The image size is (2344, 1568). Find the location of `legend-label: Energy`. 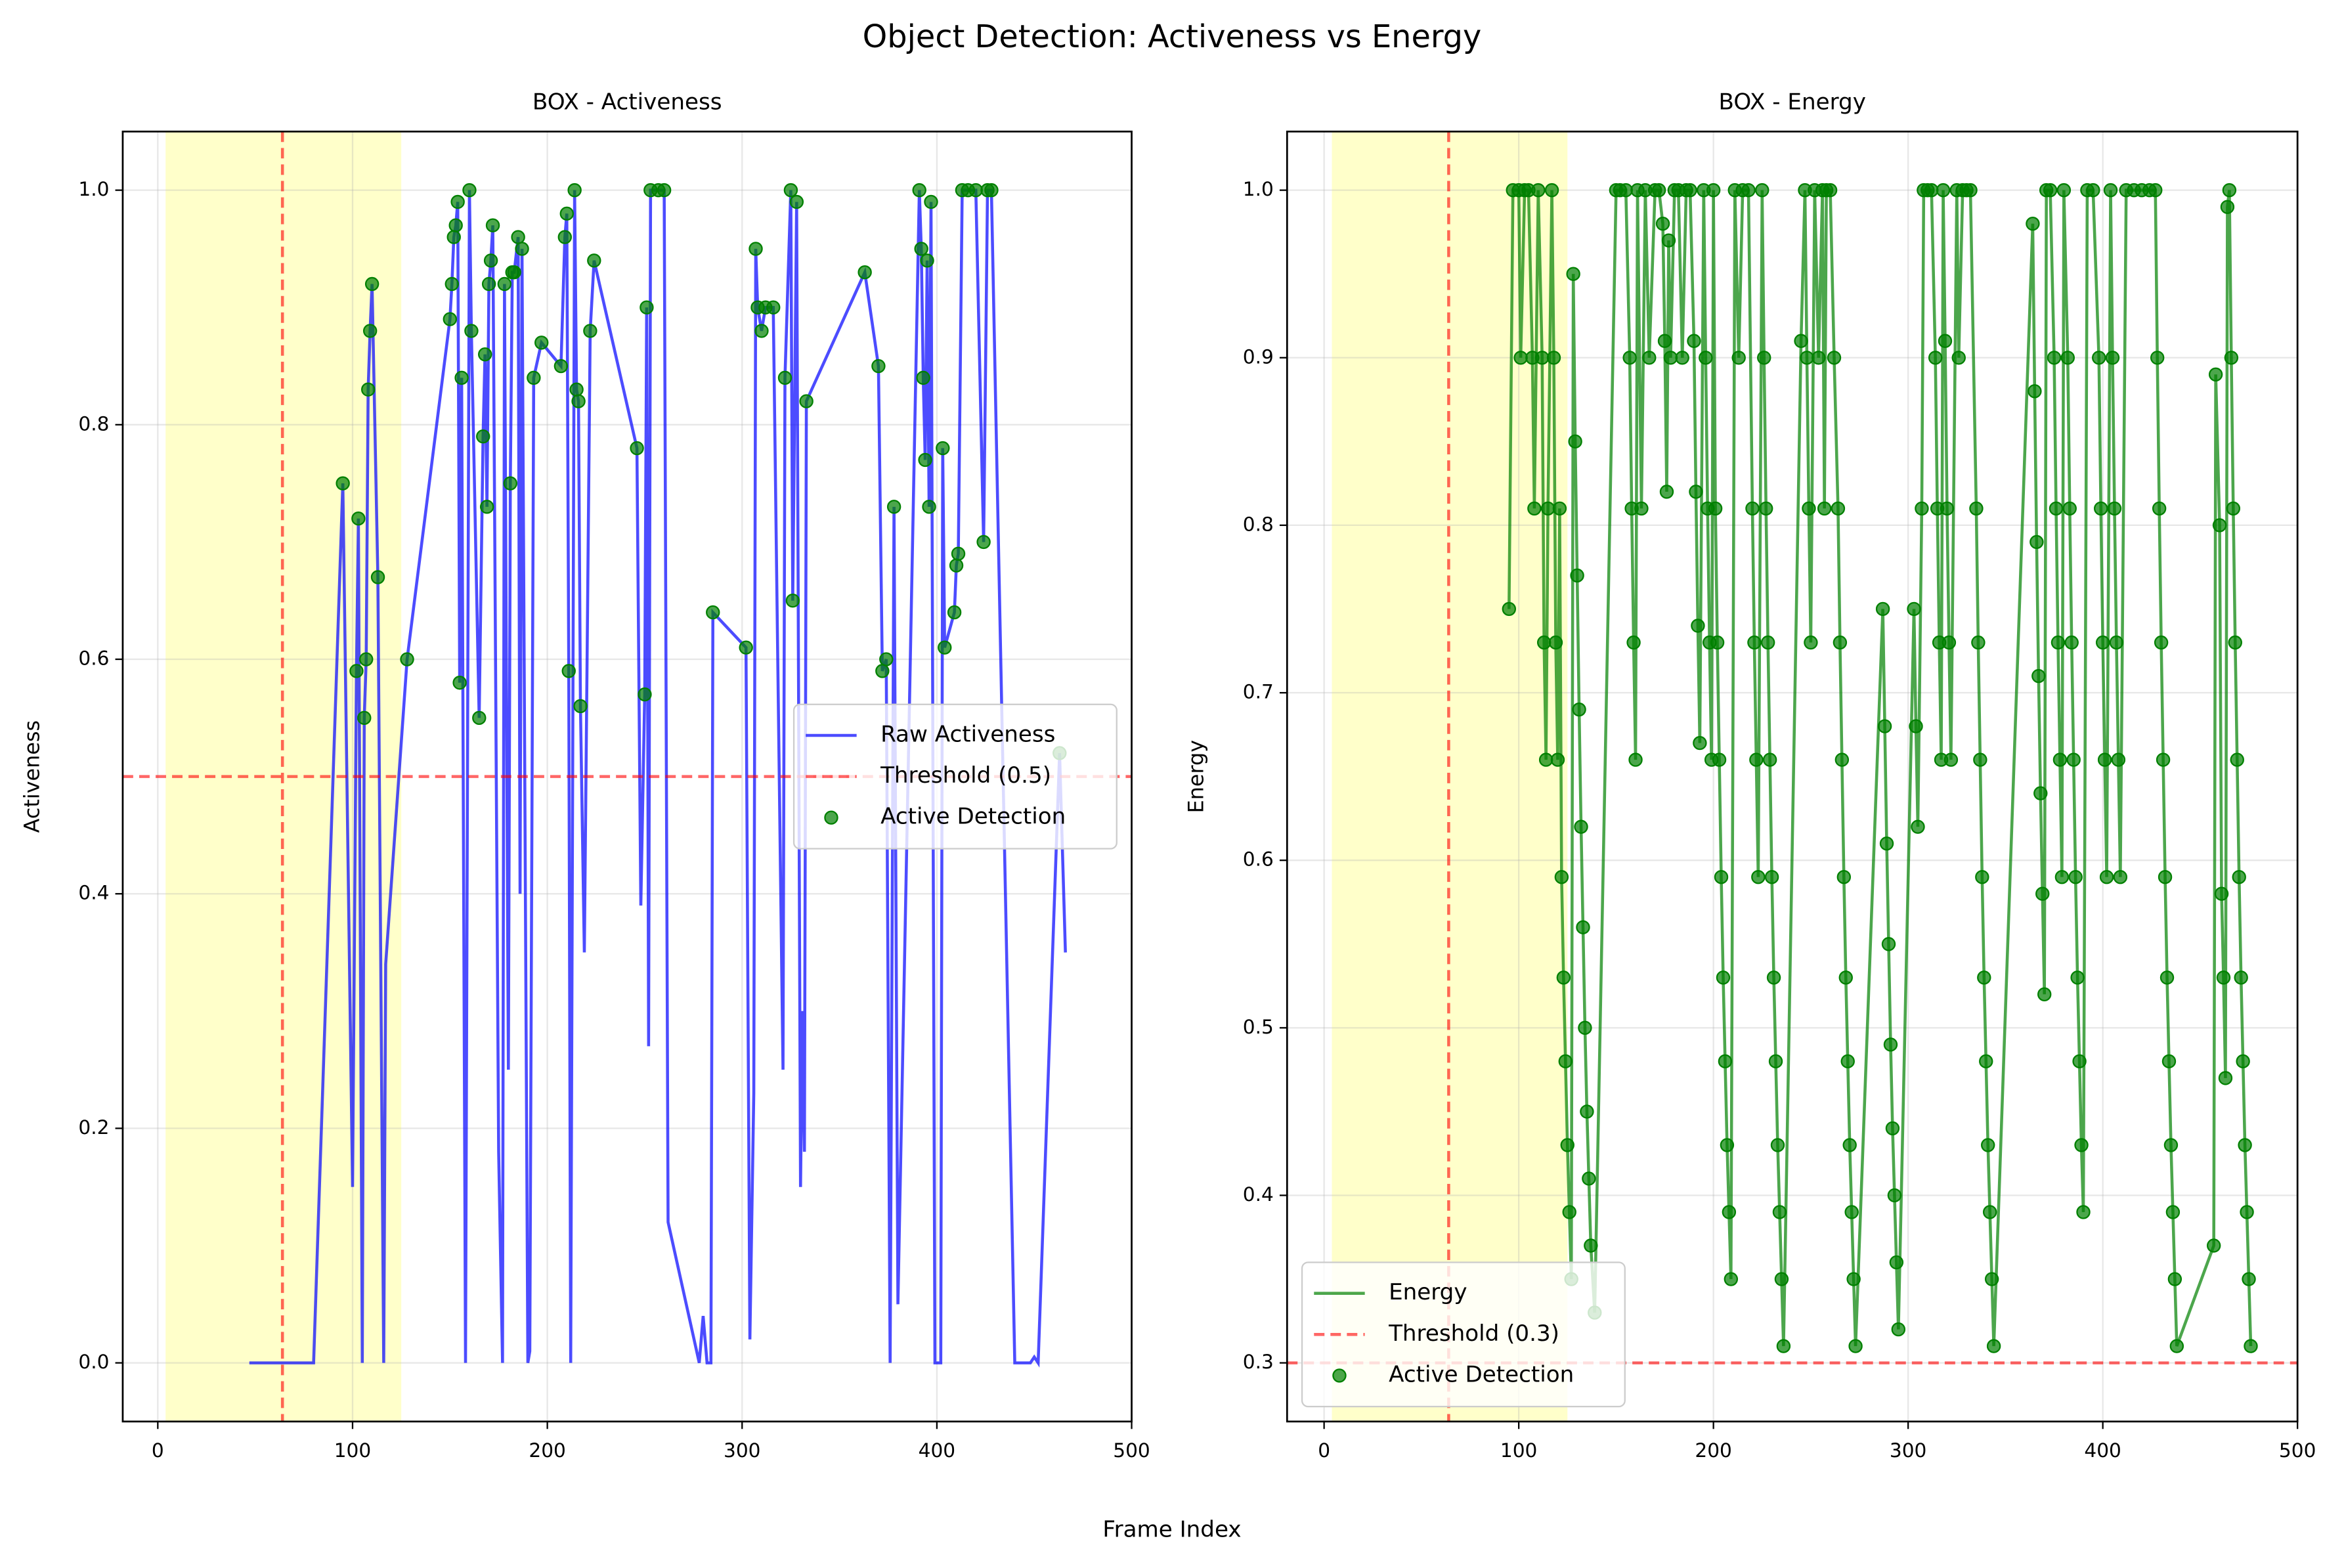

legend-label: Energy is located at coordinates (1428, 1292).